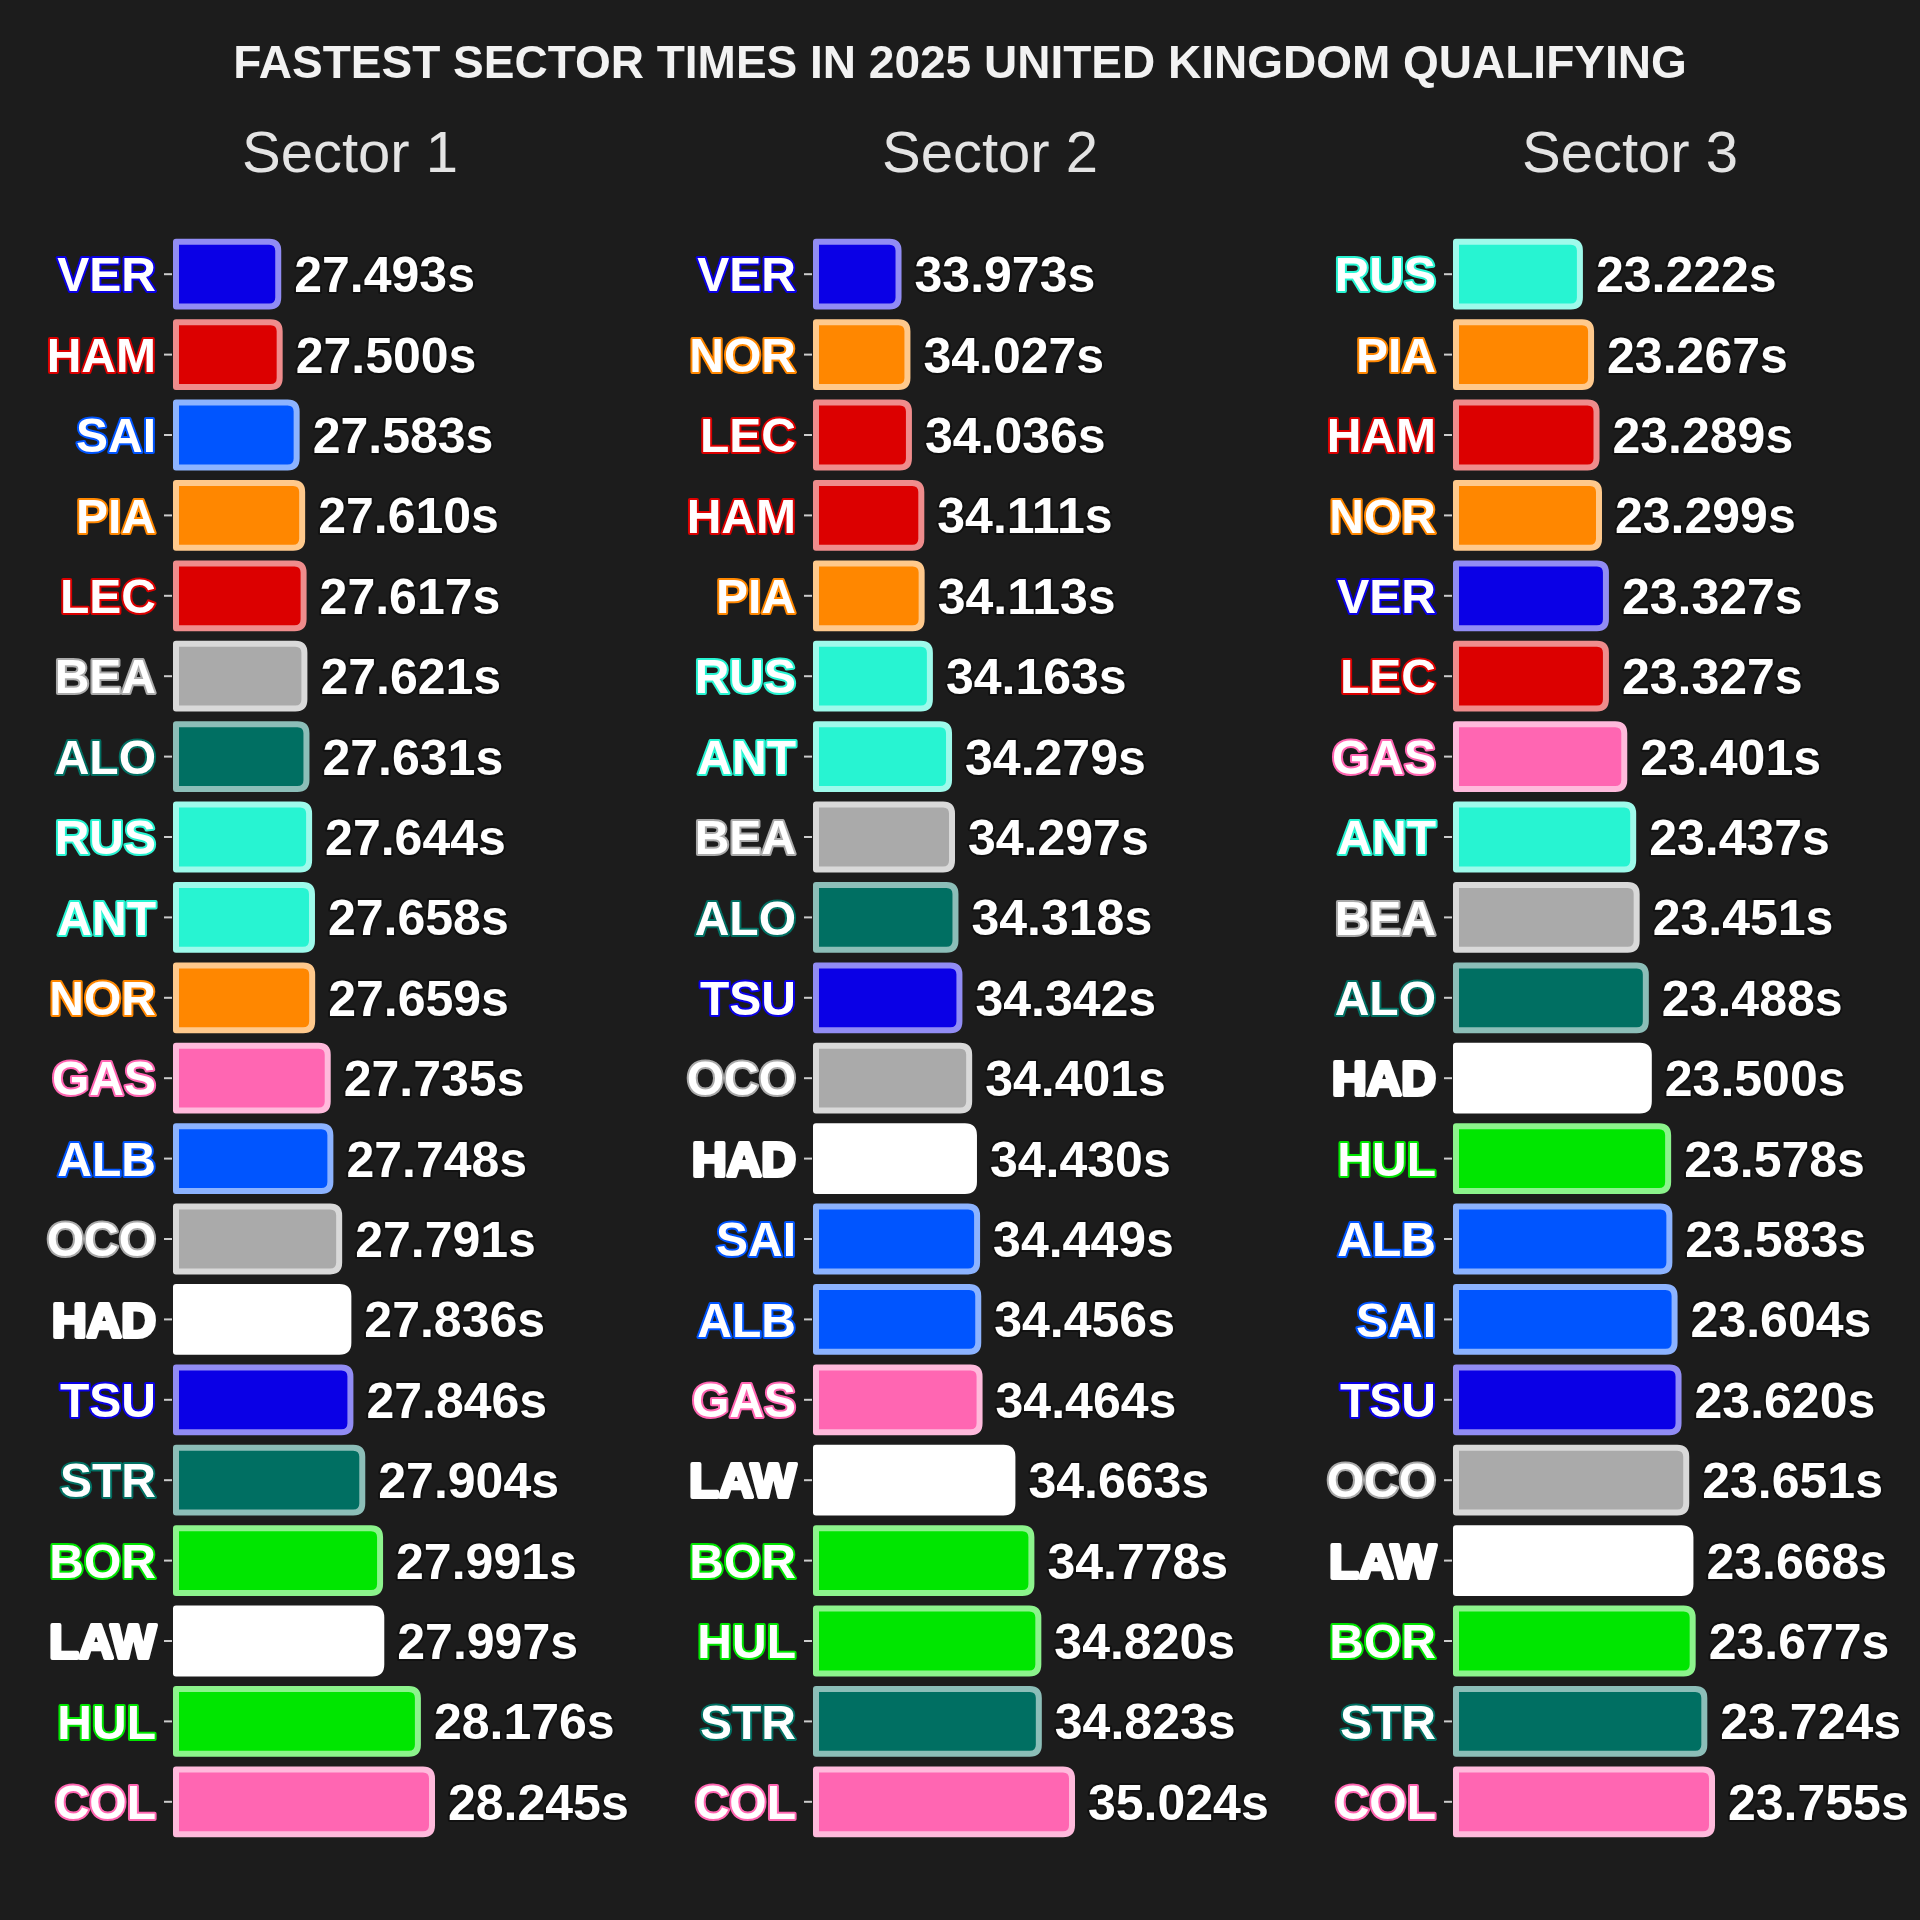 Image resolution: width=1920 pixels, height=1920 pixels. I want to click on data-label: 34.318s, so click(1062, 918).